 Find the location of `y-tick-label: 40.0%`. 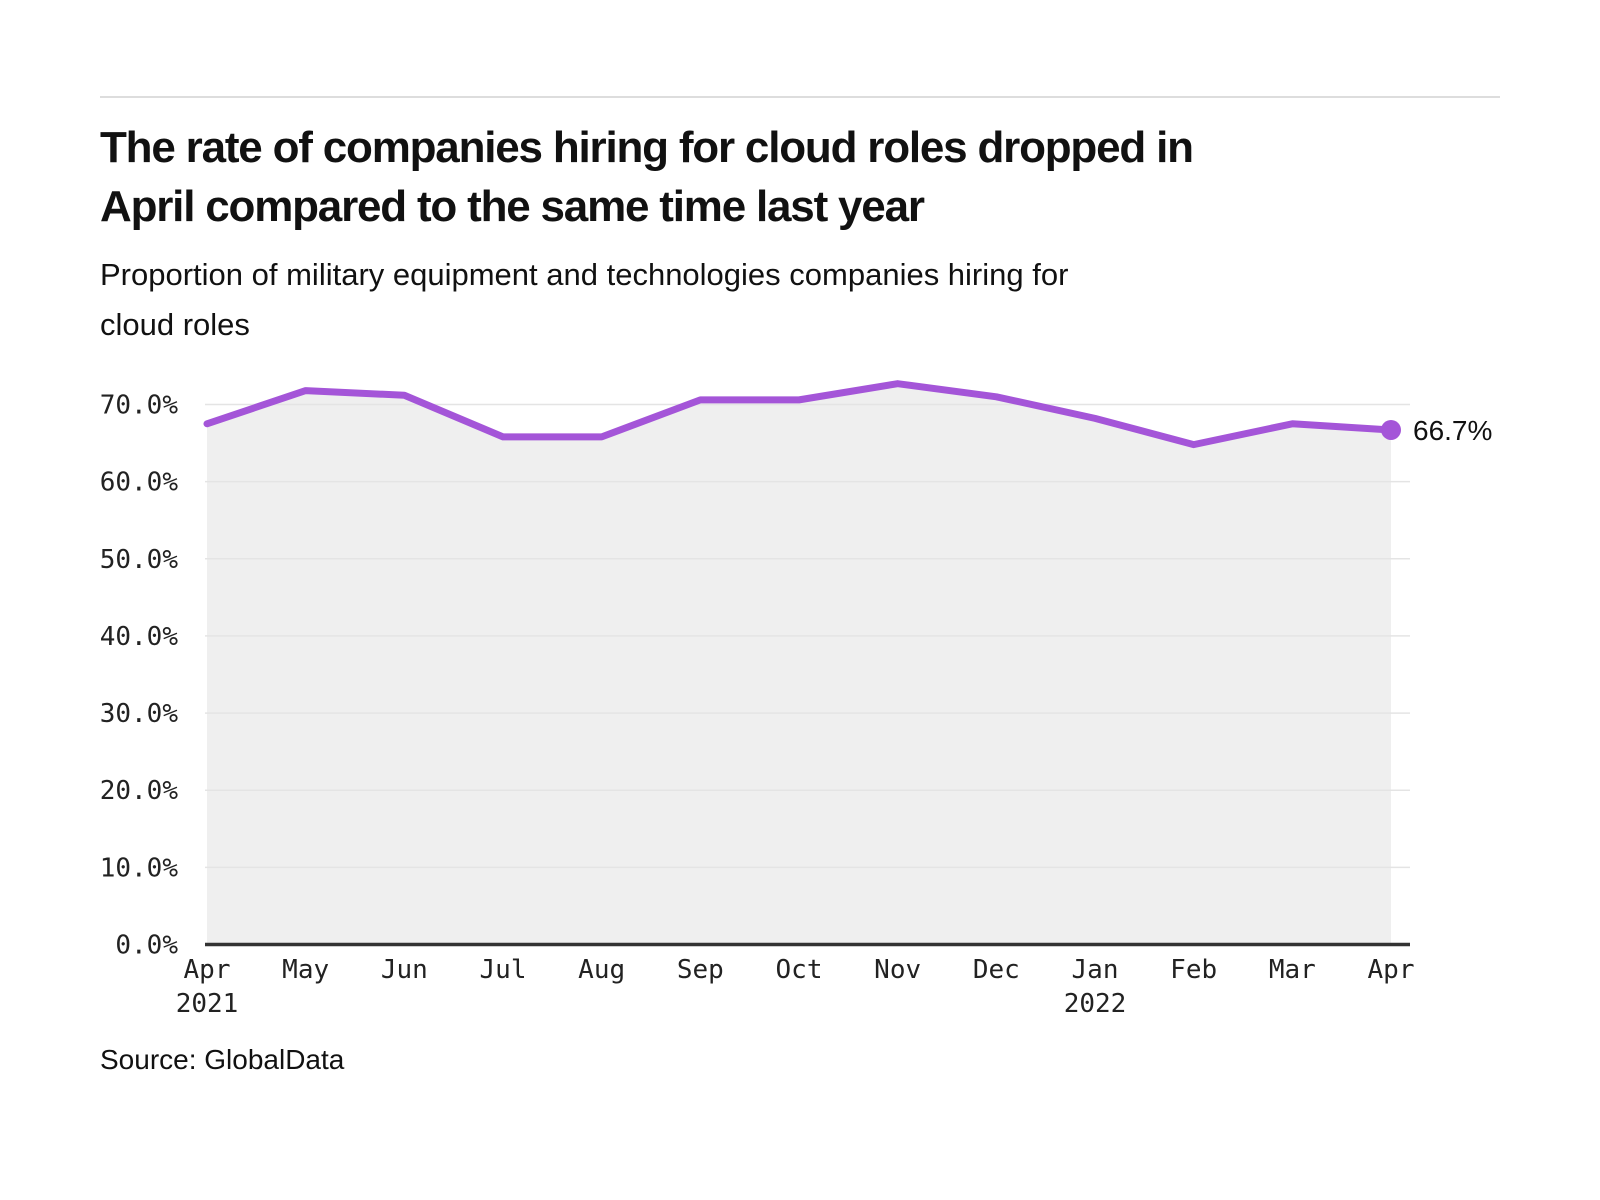

y-tick-label: 40.0% is located at coordinates (139, 637).